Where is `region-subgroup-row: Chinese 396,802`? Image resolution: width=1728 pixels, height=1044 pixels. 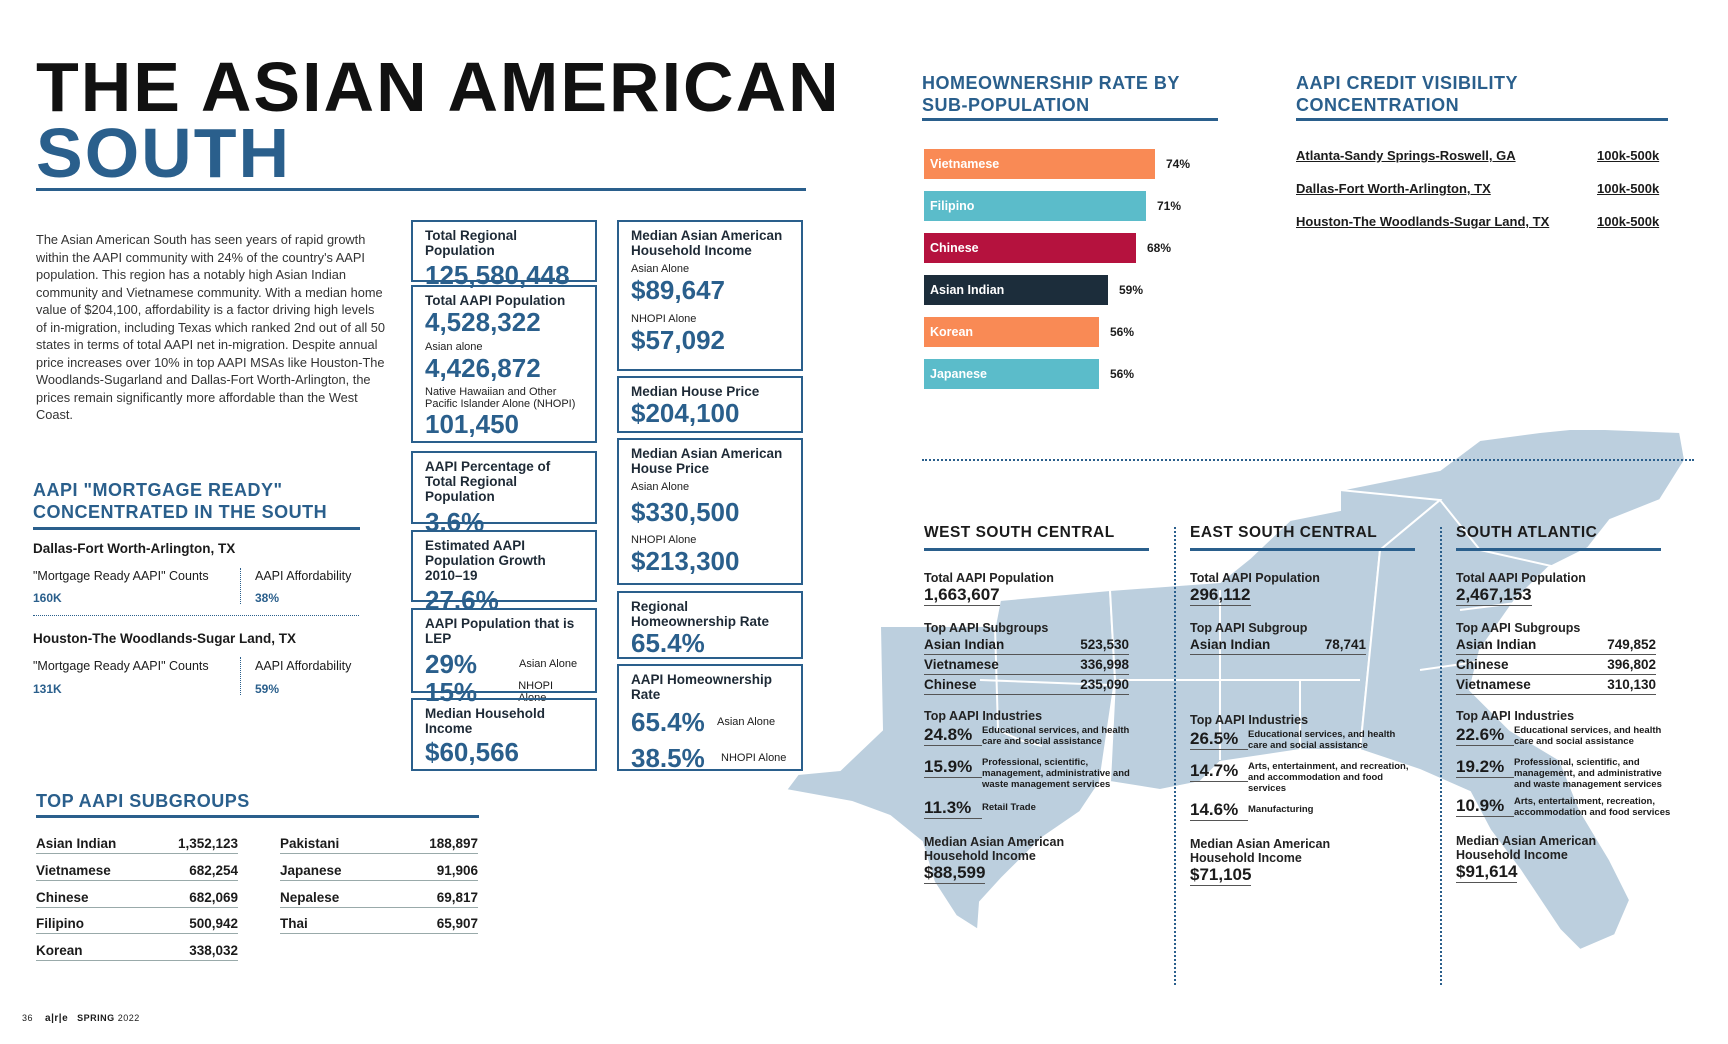
region-subgroup-row: Chinese 396,802 is located at coordinates (1556, 665).